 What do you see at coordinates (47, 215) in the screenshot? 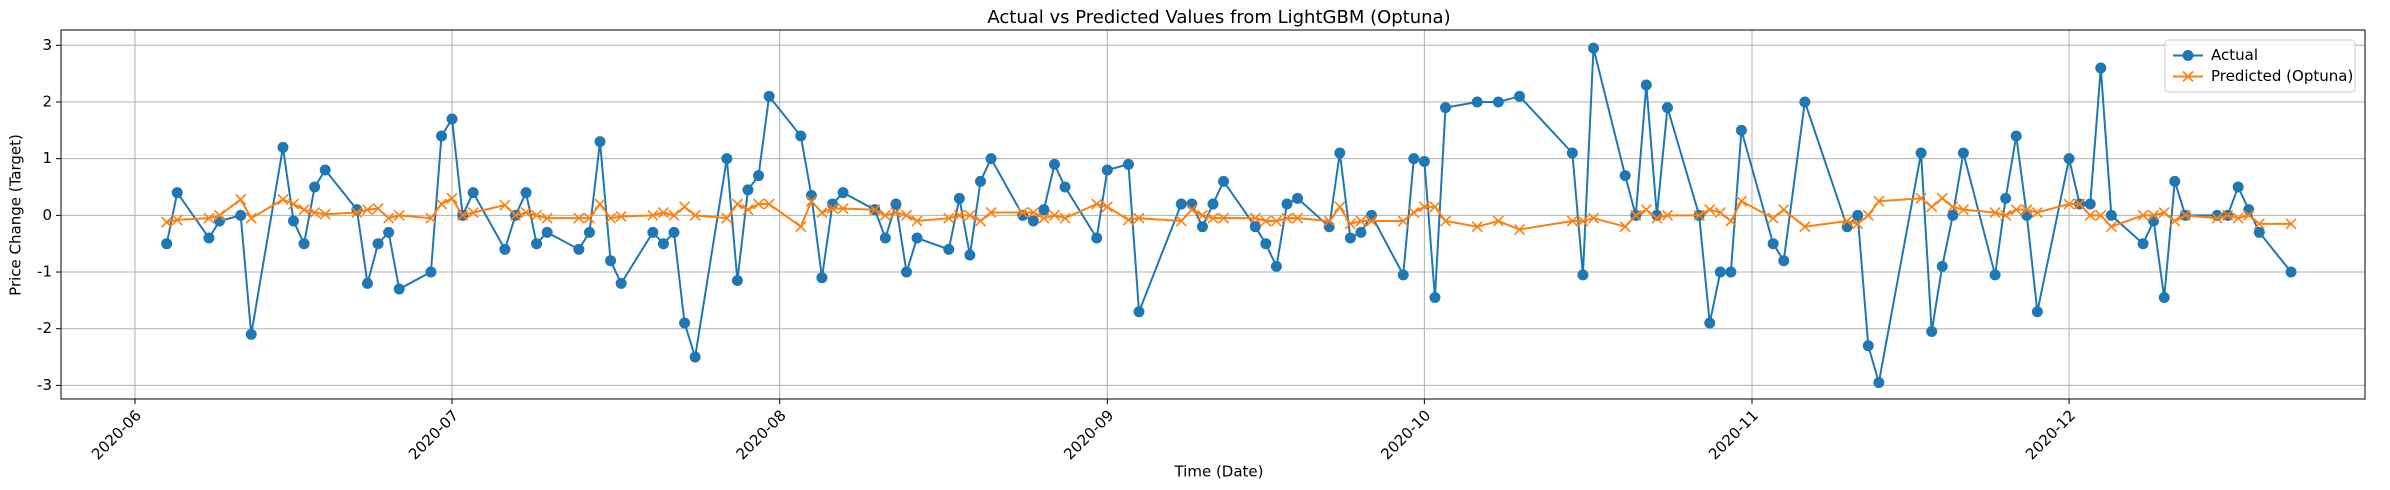
I see `y-tick-label: 0` at bounding box center [47, 215].